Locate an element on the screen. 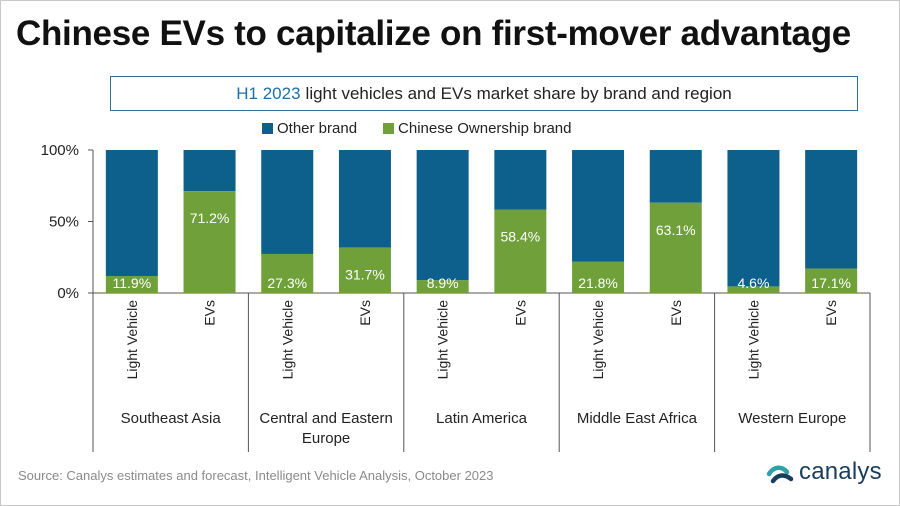  bar-data-label: 17.1% is located at coordinates (831, 283).